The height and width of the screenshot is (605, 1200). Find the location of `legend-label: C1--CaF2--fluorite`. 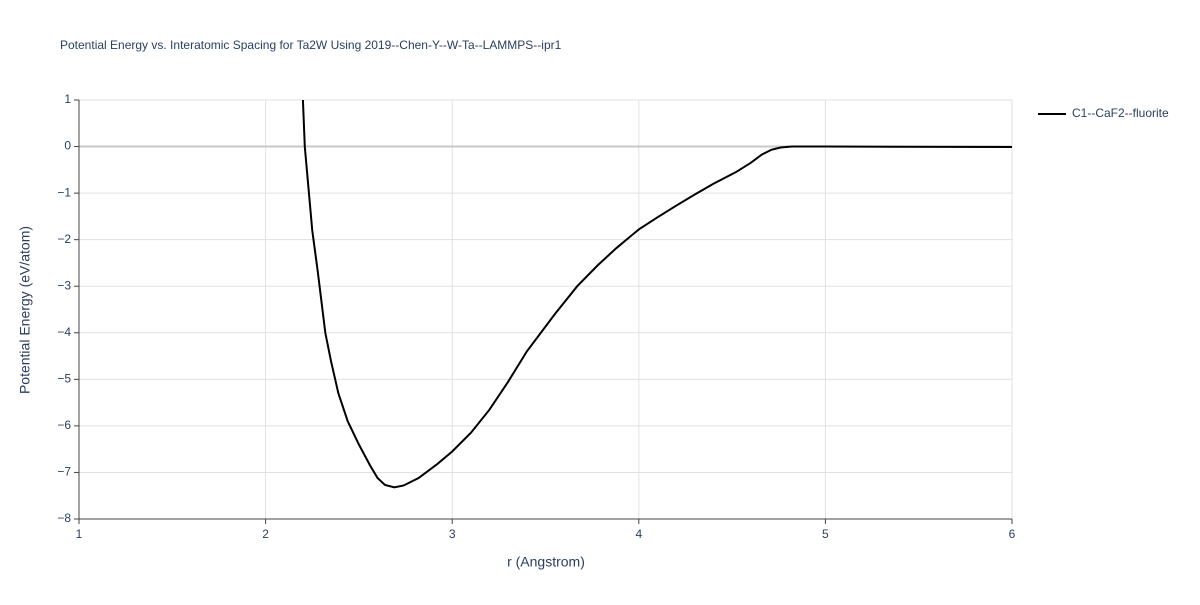

legend-label: C1--CaF2--fluorite is located at coordinates (1120, 113).